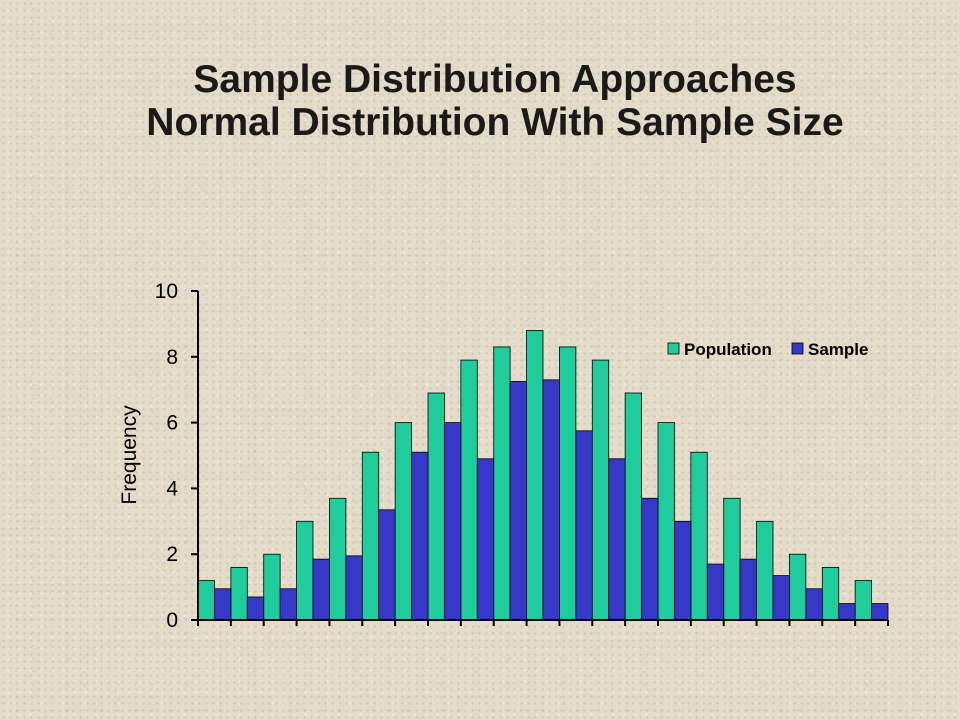 Image resolution: width=960 pixels, height=720 pixels. What do you see at coordinates (172, 620) in the screenshot?
I see `y-tick-label: 0` at bounding box center [172, 620].